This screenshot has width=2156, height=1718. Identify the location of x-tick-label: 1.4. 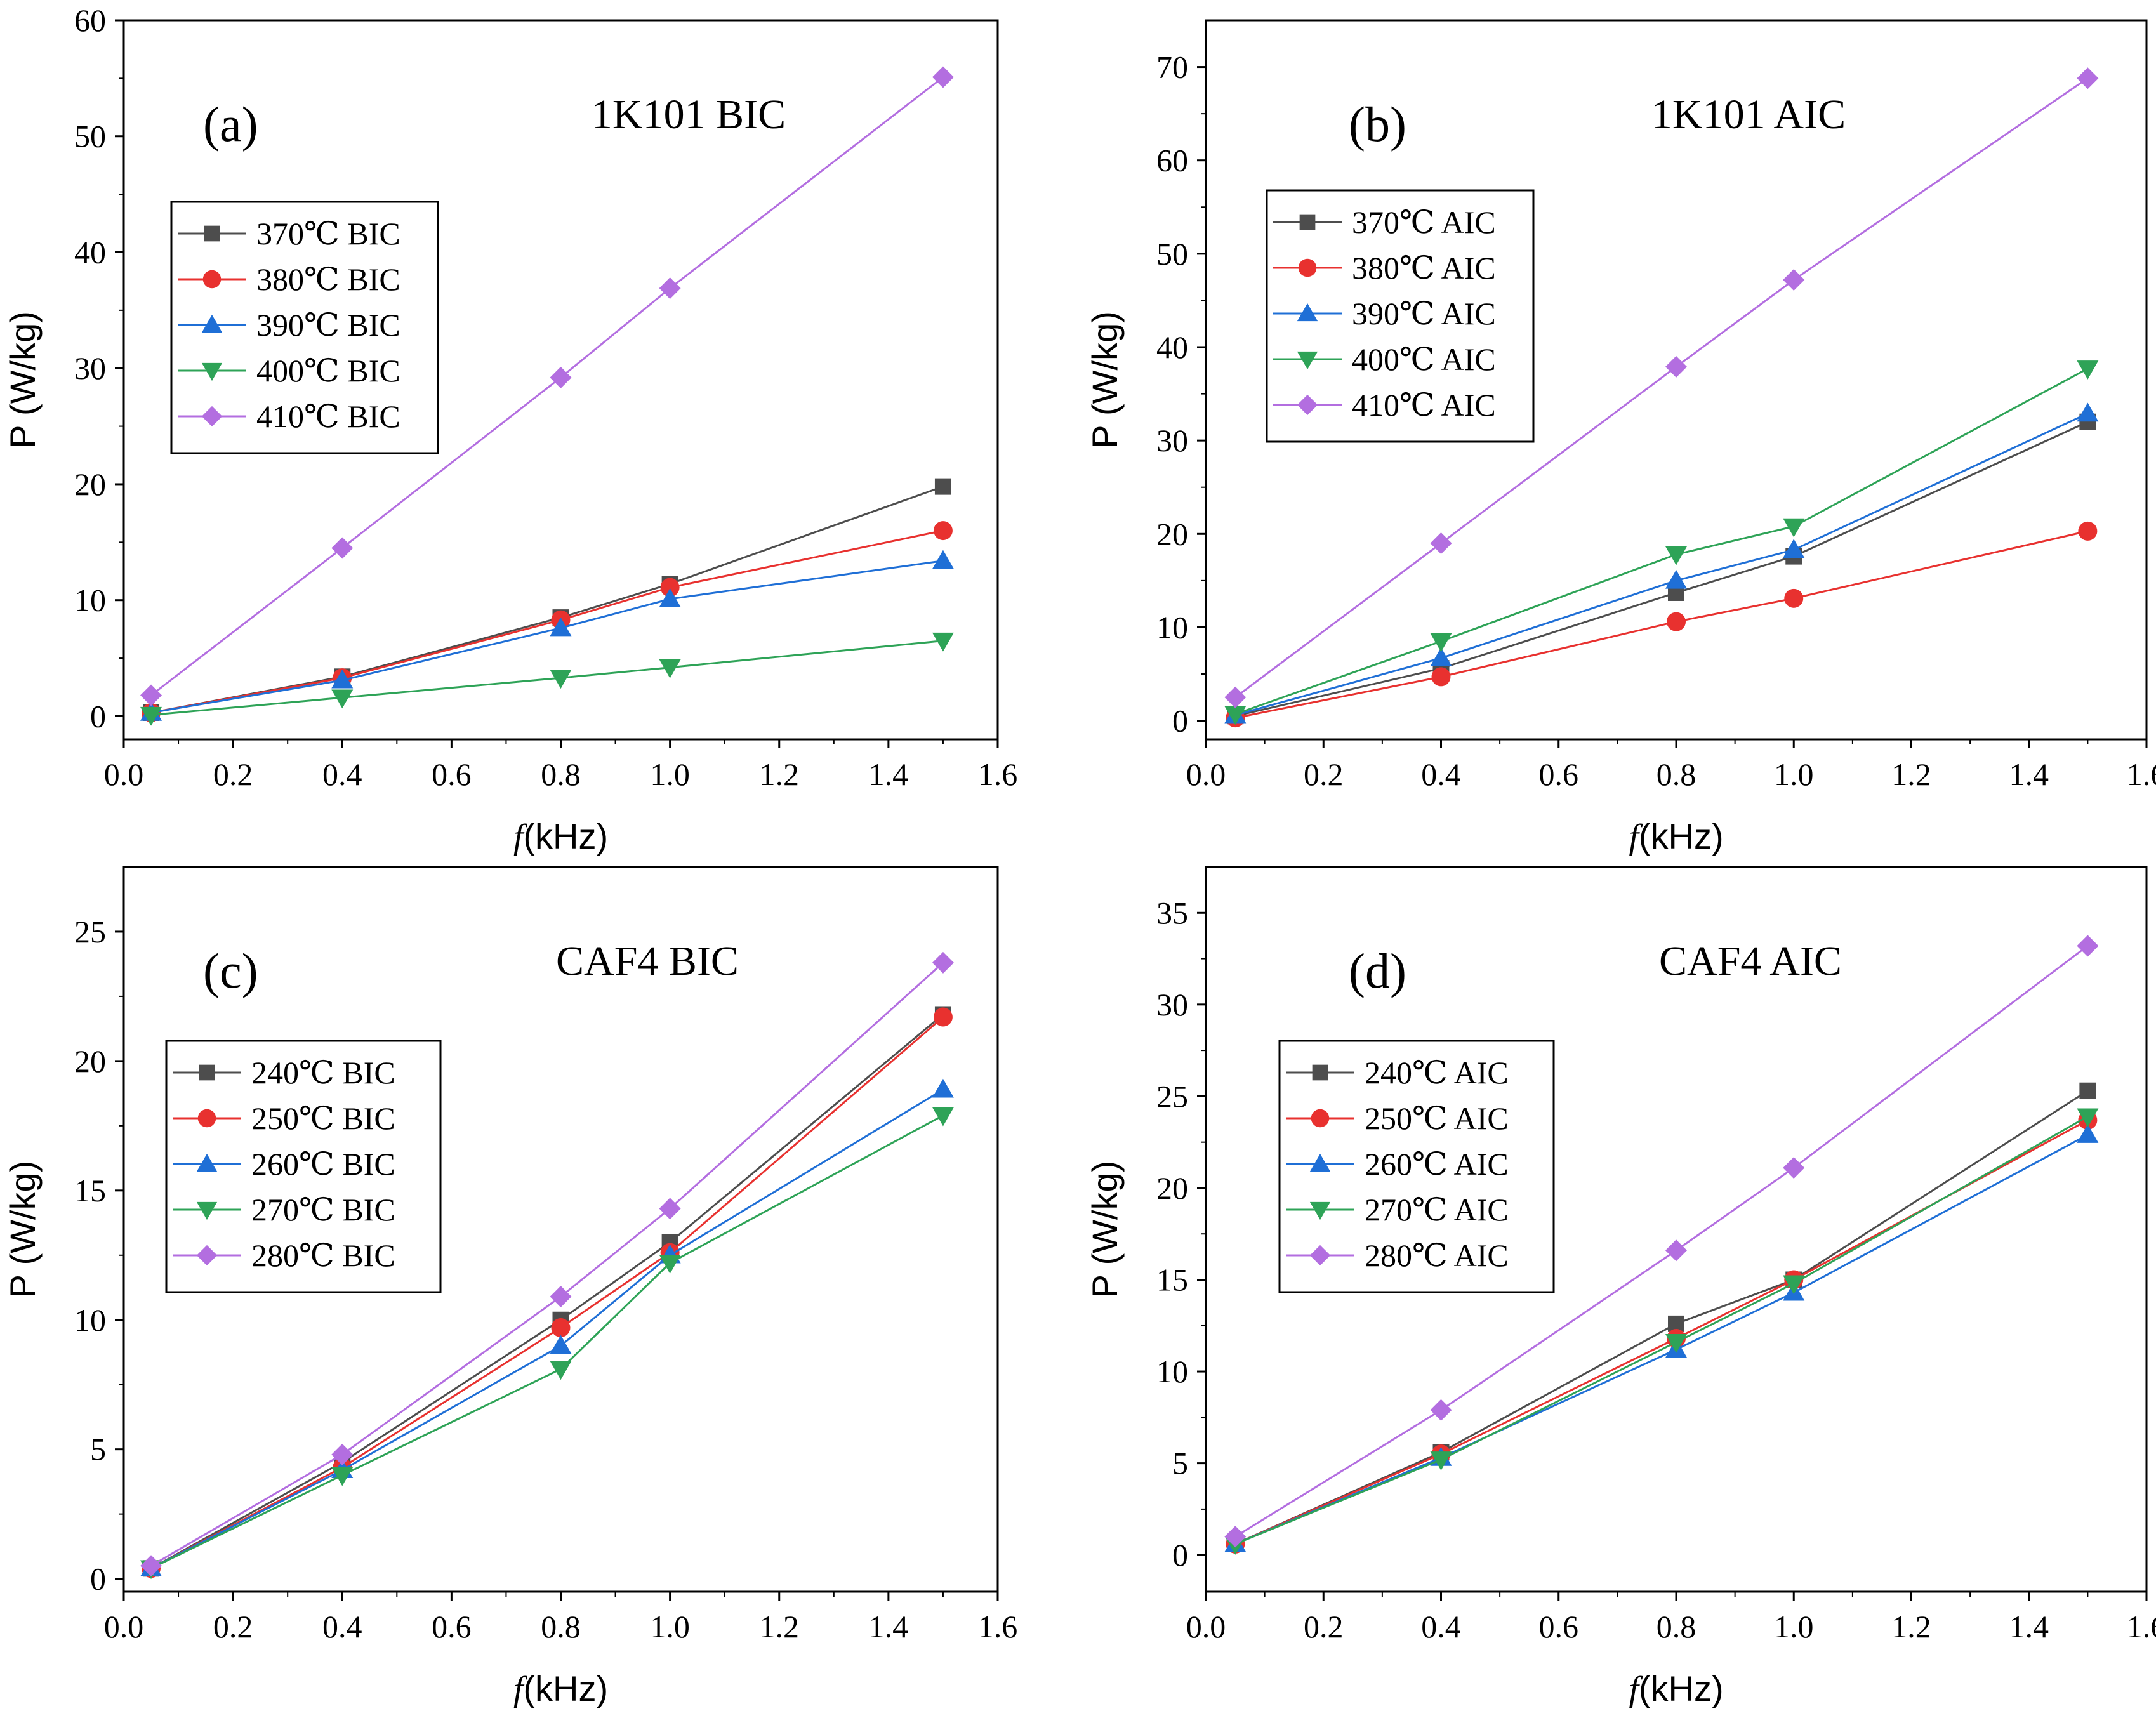
(889, 1627).